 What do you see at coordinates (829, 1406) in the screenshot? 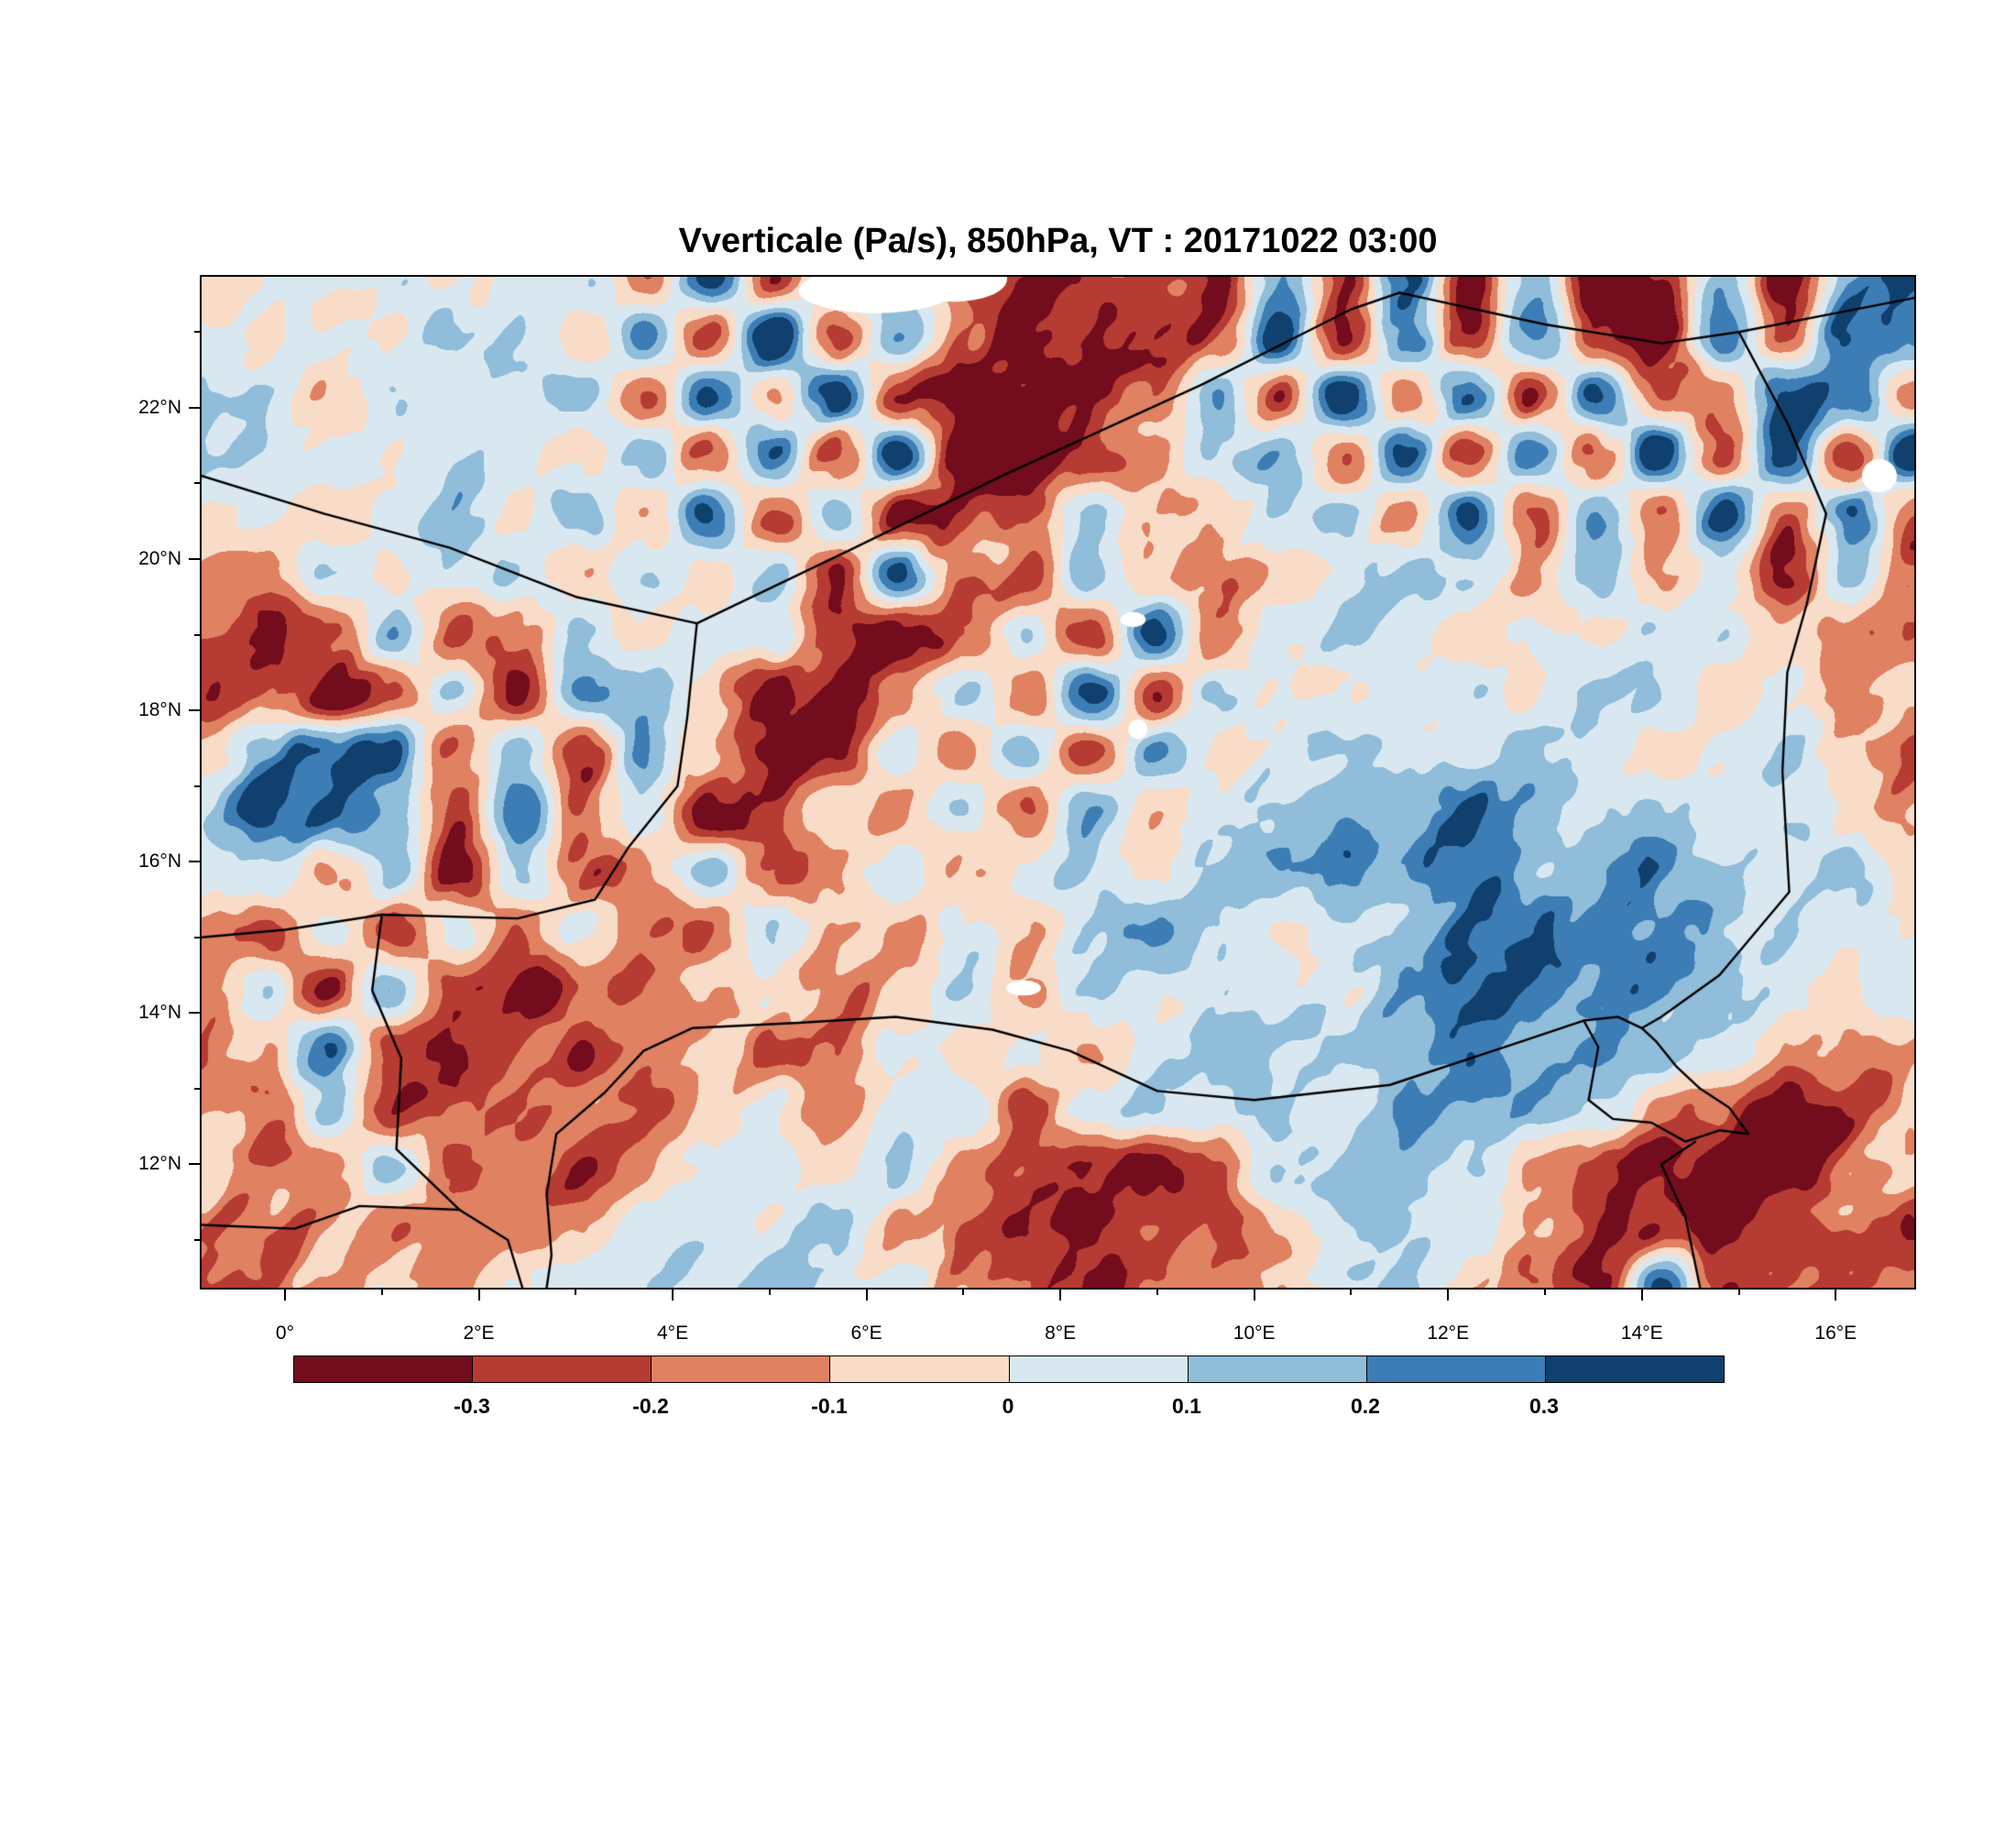
I see `colorbar-tick-label: -0.1` at bounding box center [829, 1406].